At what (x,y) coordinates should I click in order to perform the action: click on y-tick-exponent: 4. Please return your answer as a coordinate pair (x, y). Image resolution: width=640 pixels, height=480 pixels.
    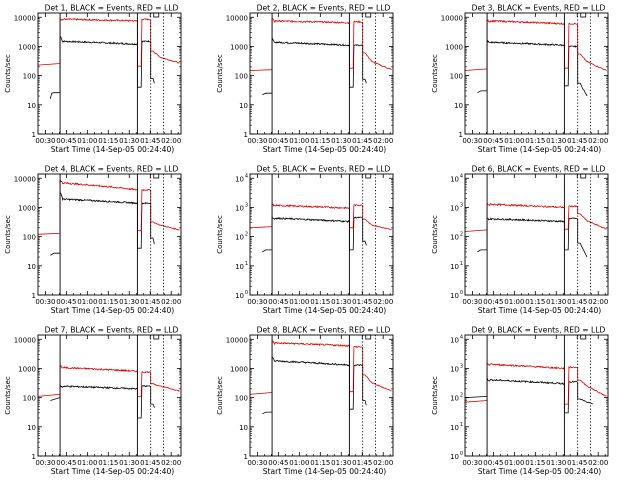
    Looking at the image, I should click on (461, 176).